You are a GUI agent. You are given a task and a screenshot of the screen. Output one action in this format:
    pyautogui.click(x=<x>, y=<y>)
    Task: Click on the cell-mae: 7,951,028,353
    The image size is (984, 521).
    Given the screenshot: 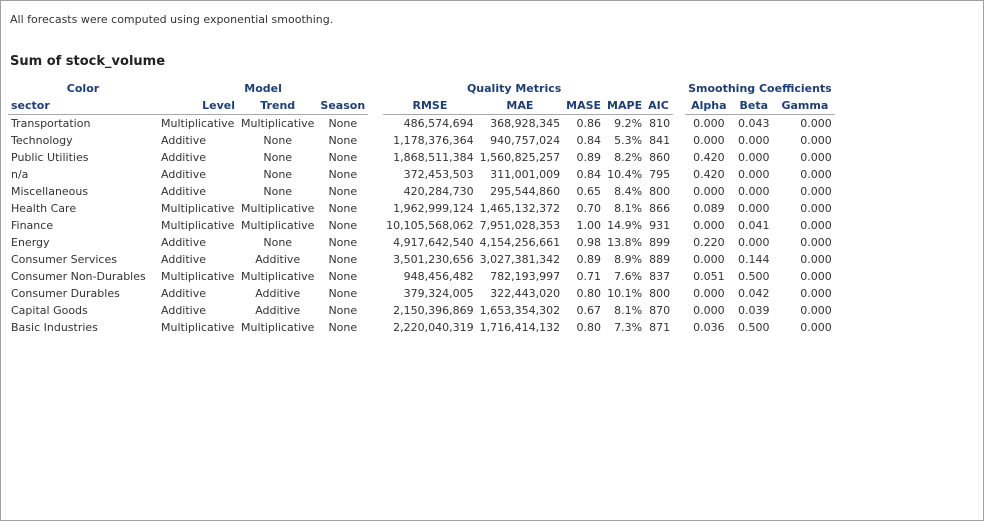 What is the action you would take?
    pyautogui.click(x=520, y=225)
    